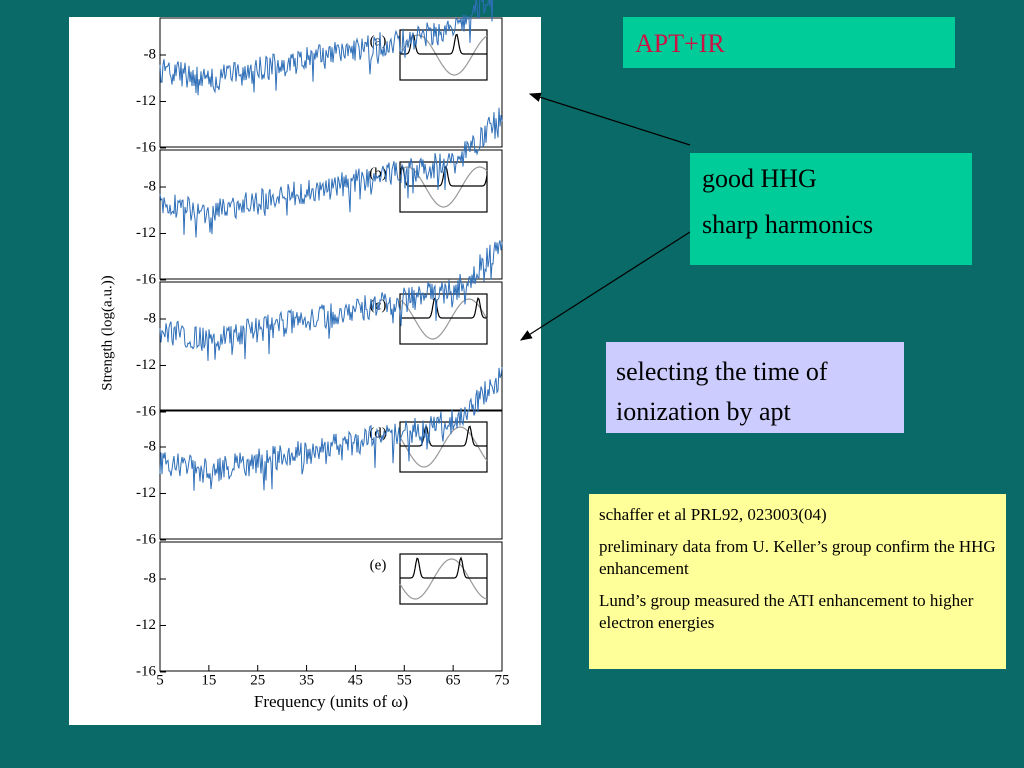  I want to click on x-tick-label: 25, so click(257, 680).